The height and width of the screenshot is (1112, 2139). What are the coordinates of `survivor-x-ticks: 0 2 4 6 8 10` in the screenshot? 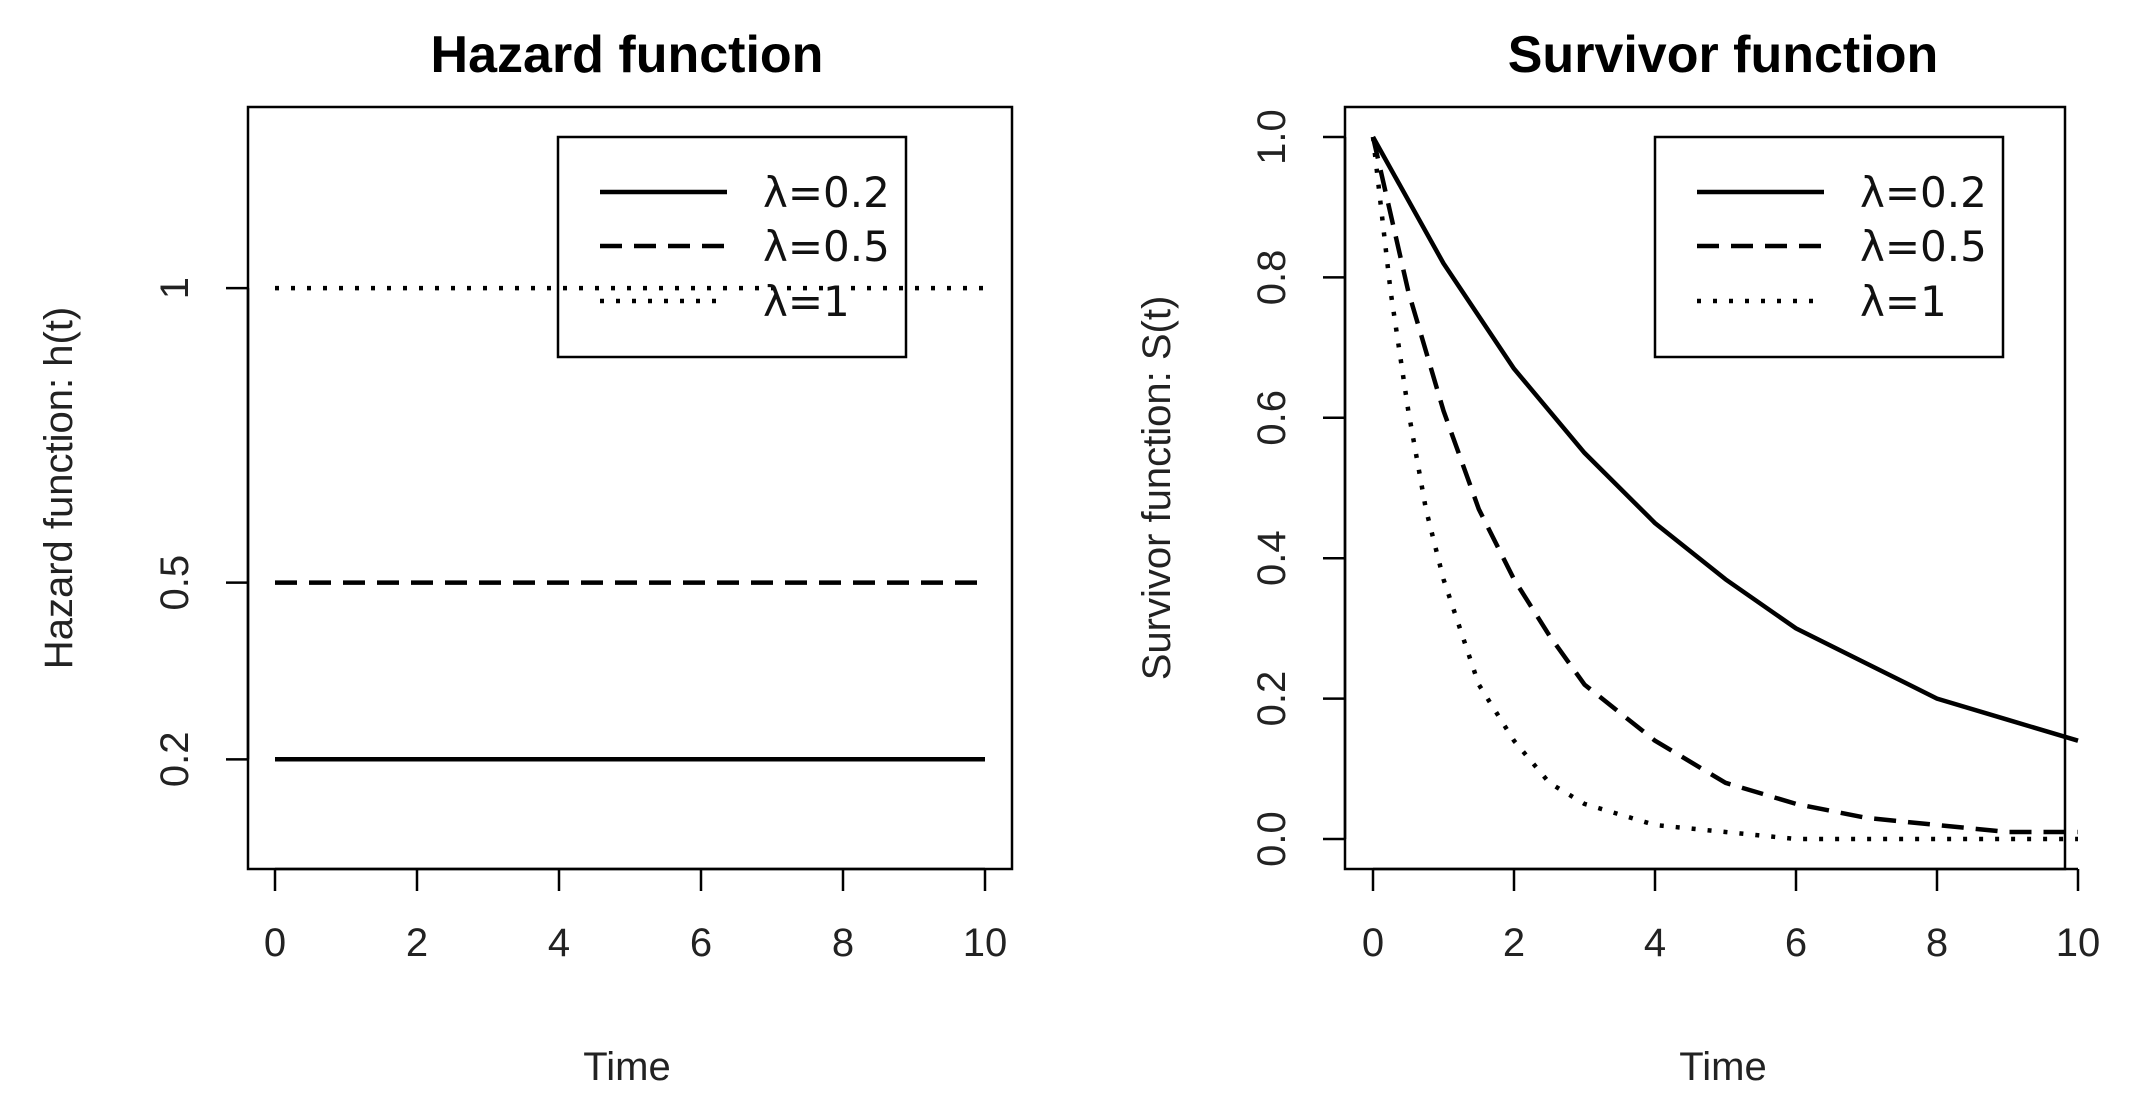 It's located at (1731, 916).